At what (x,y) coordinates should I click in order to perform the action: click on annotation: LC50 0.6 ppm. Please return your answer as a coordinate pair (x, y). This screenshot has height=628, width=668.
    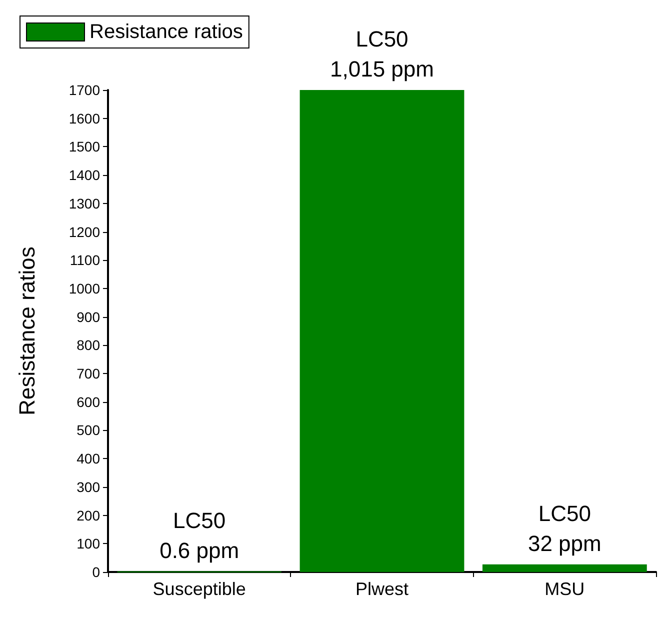
    Looking at the image, I should click on (200, 535).